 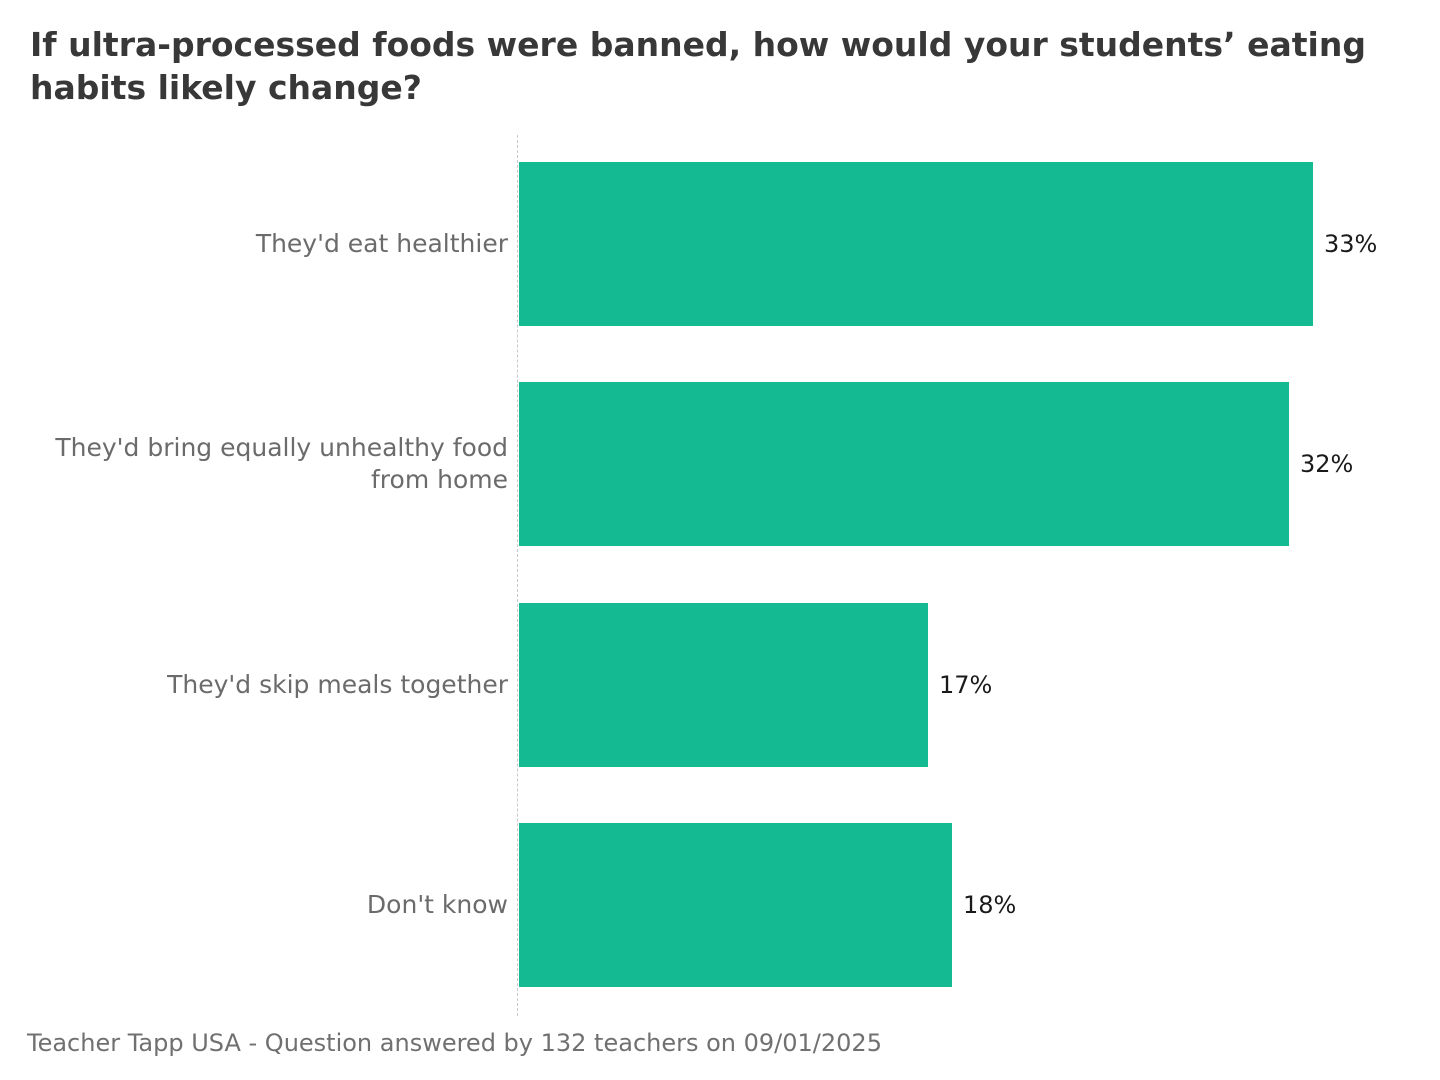 What do you see at coordinates (990, 905) in the screenshot?
I see `value-label: 18%` at bounding box center [990, 905].